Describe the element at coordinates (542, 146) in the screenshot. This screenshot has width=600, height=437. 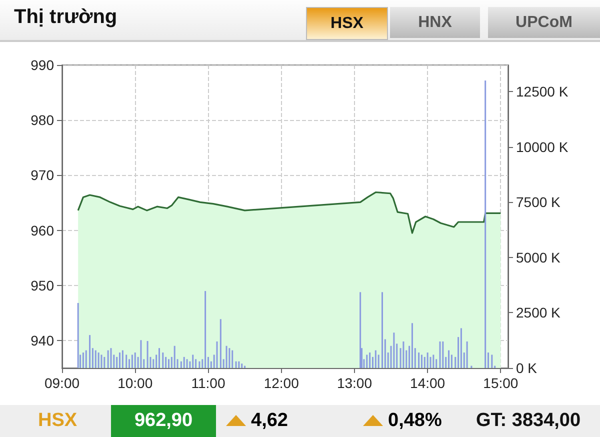
I see `y2-tick-label: 10000 K` at that location.